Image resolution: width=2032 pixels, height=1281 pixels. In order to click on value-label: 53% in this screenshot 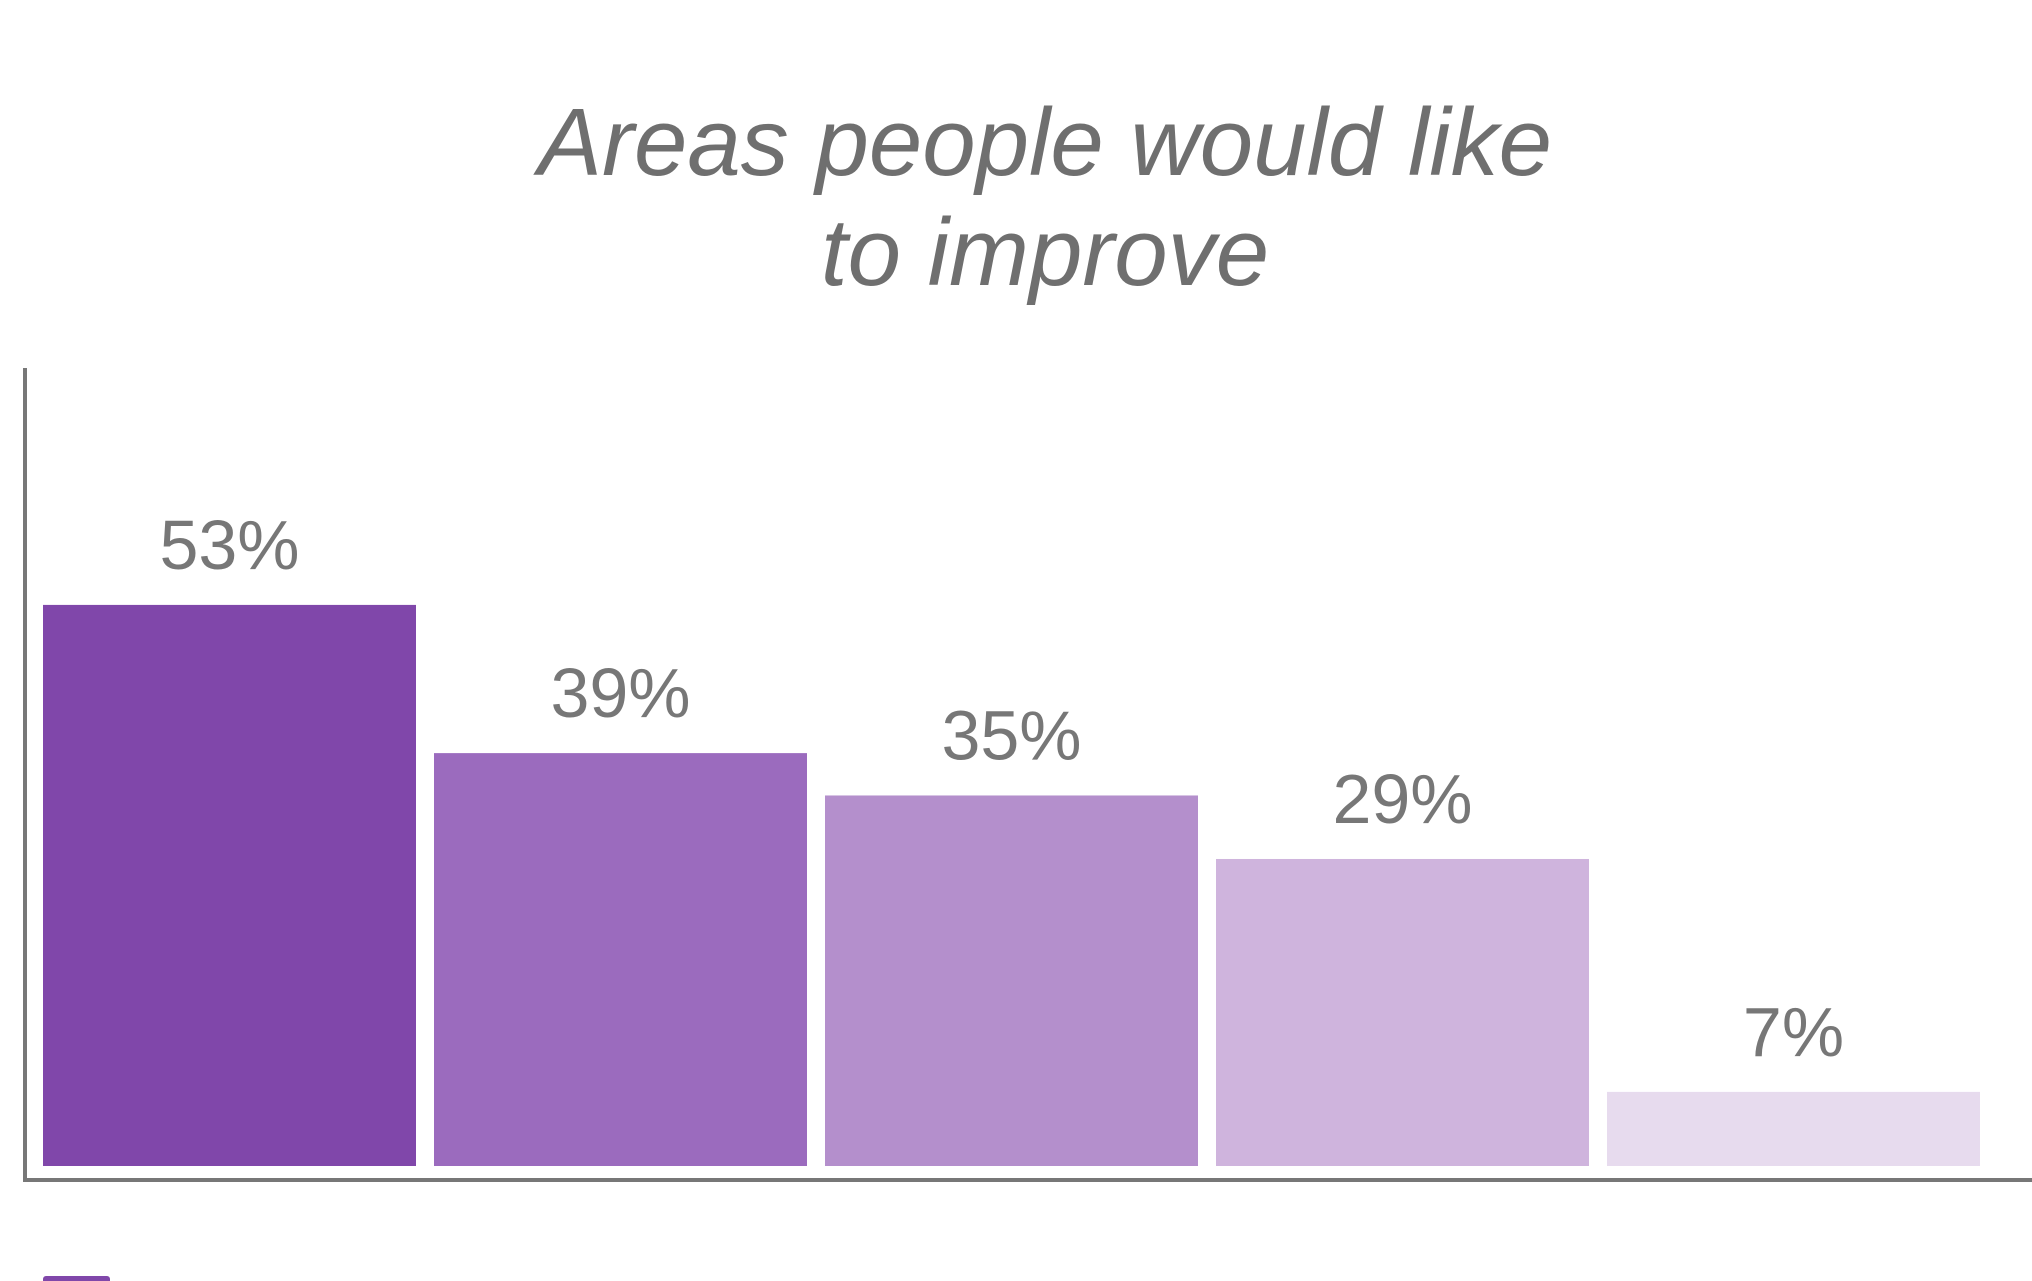, I will do `click(229, 545)`.